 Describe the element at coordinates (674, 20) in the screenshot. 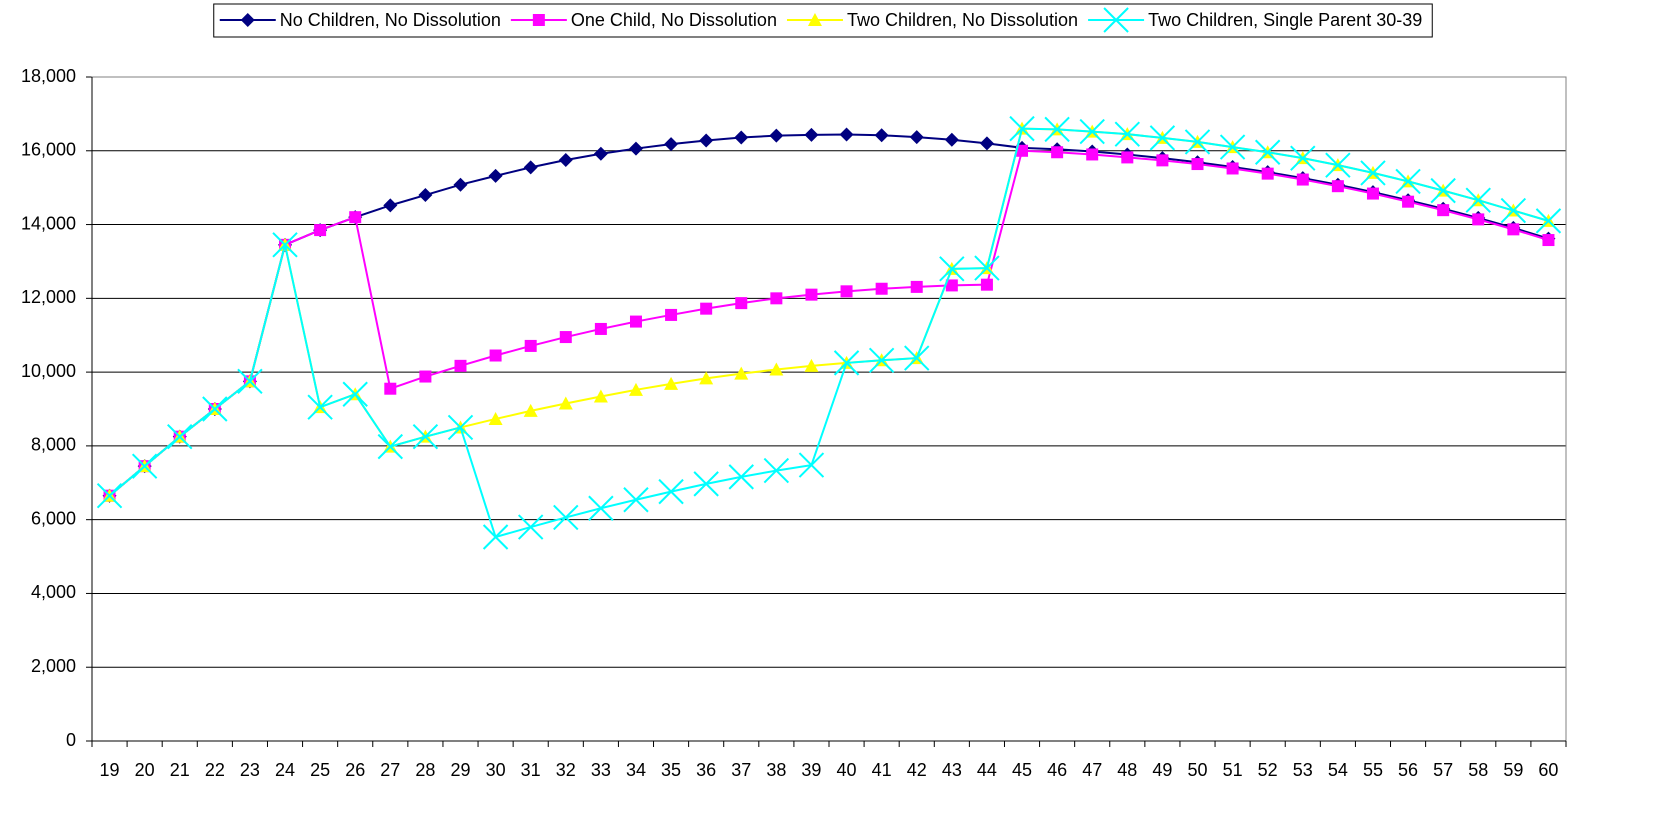

I see `legend-label: One Child, No Dissolution` at that location.